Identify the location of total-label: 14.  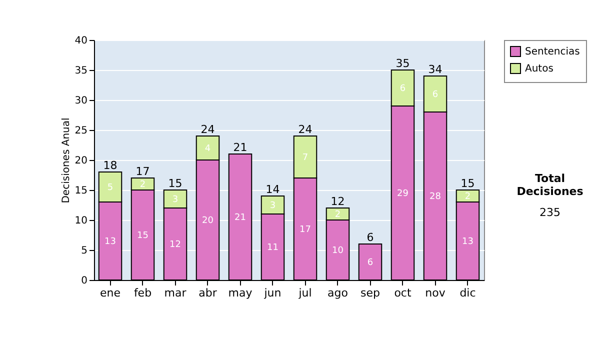
(273, 189).